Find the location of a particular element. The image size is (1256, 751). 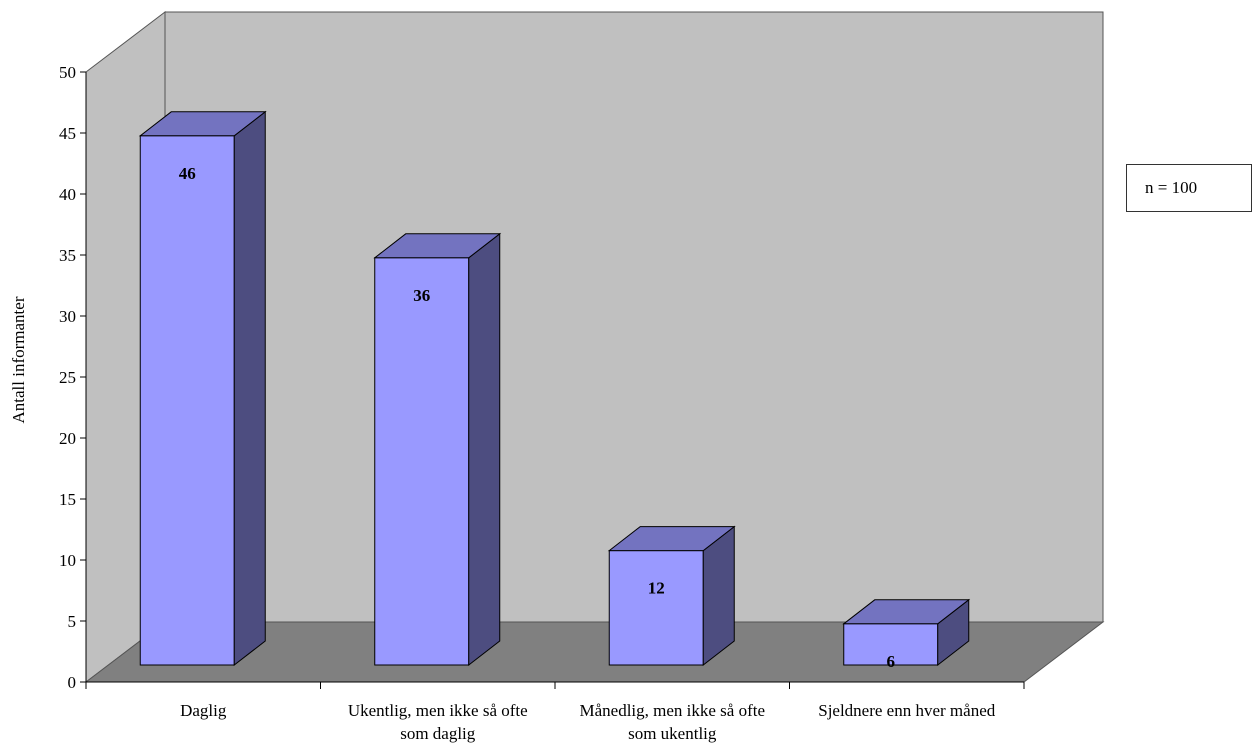

data-label: 36 is located at coordinates (421, 295).